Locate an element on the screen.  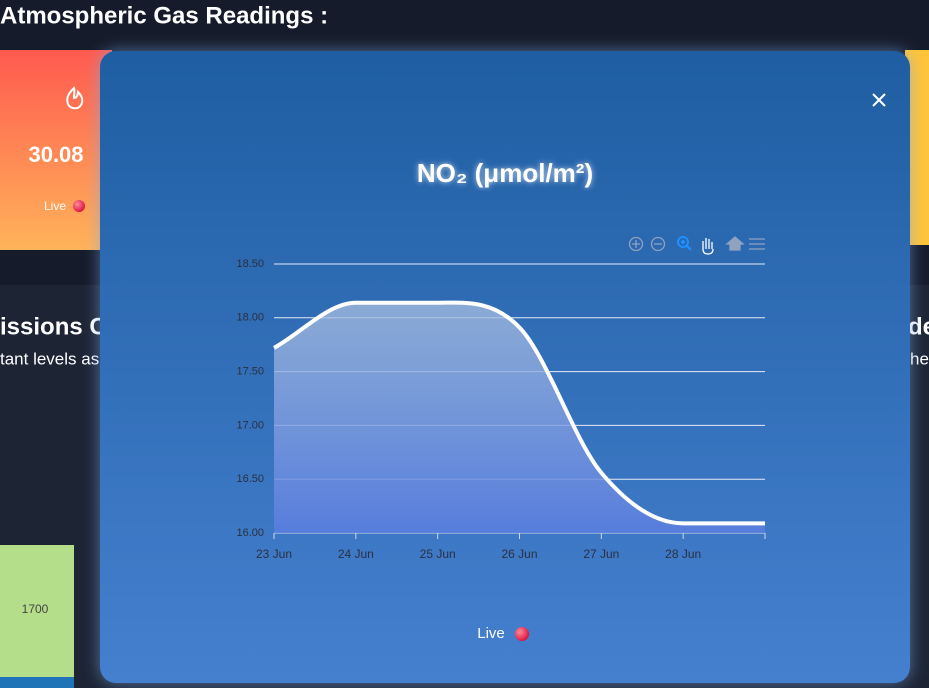
x-tick-label: 26 Jun is located at coordinates (519, 554).